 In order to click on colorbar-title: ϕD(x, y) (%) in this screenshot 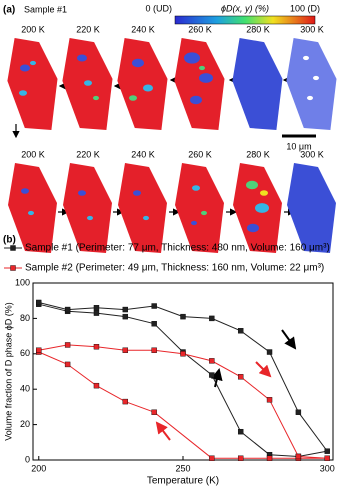, I will do `click(245, 8)`.